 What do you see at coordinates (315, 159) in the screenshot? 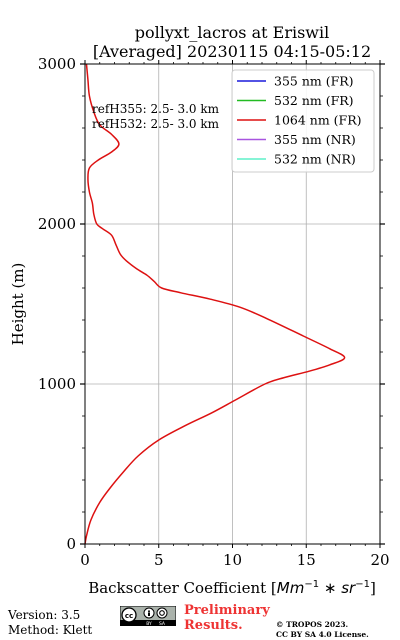
I see `legend-entry-label: 532 nm (NR)` at bounding box center [315, 159].